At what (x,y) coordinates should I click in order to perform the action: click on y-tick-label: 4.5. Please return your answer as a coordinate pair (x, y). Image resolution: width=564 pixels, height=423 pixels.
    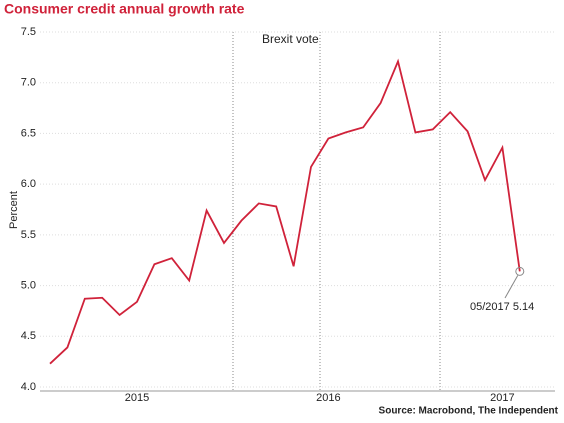
    Looking at the image, I should click on (28, 336).